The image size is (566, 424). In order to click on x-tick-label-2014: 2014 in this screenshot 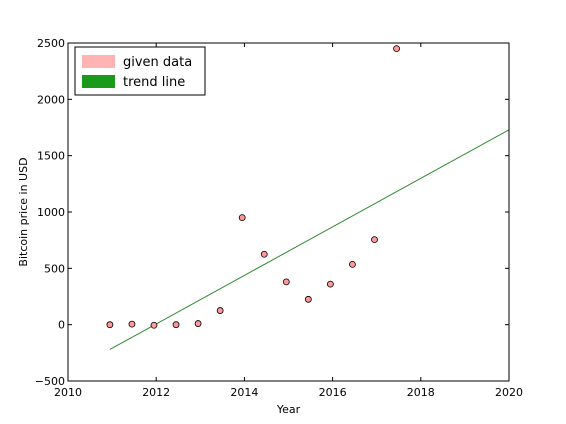, I will do `click(244, 392)`.